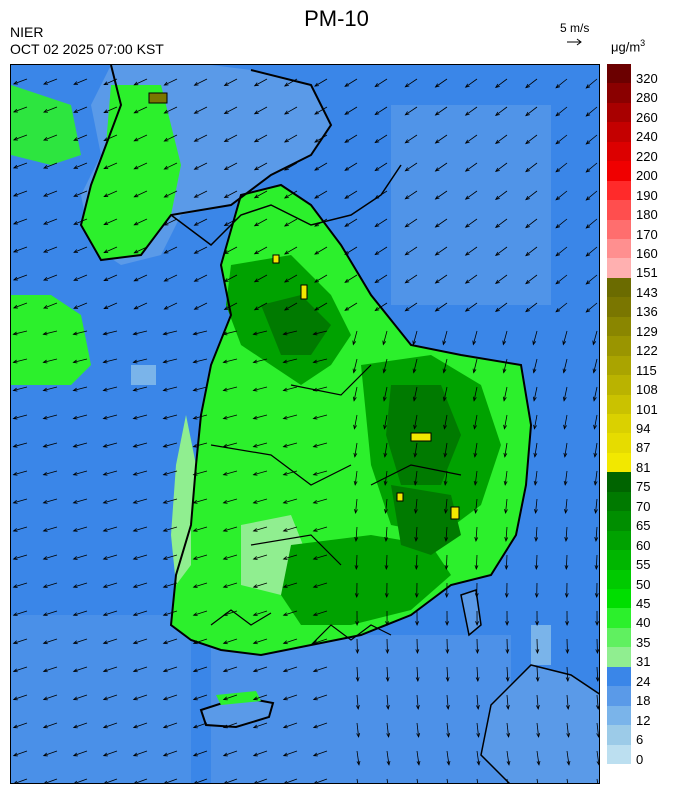 The image size is (673, 795). Describe the element at coordinates (158, 98) in the screenshot. I see `hotspot-north` at that location.